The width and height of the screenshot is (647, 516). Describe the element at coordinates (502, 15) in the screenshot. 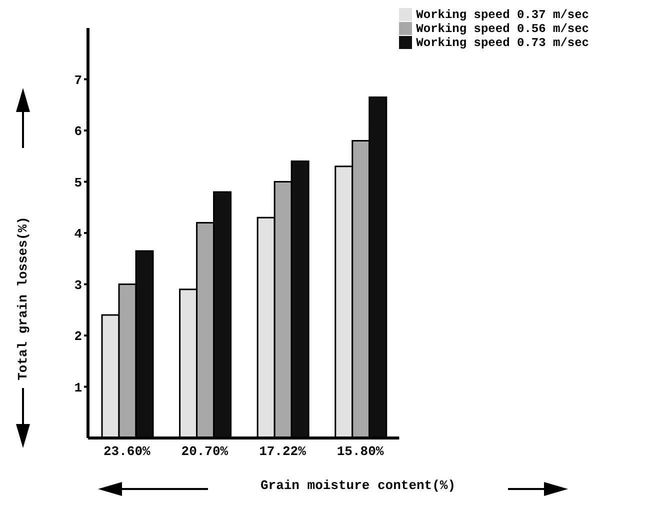

I see `legend-label: Working speed 0.37 m/sec` at that location.